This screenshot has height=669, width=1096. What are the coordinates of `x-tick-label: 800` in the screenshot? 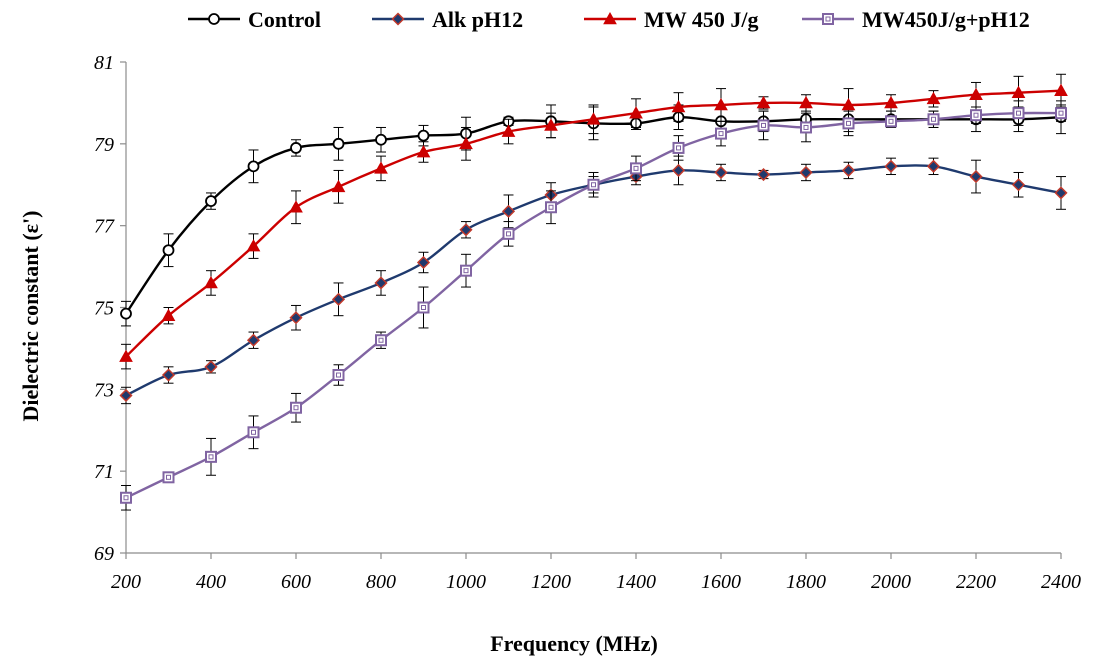 It's located at (381, 582).